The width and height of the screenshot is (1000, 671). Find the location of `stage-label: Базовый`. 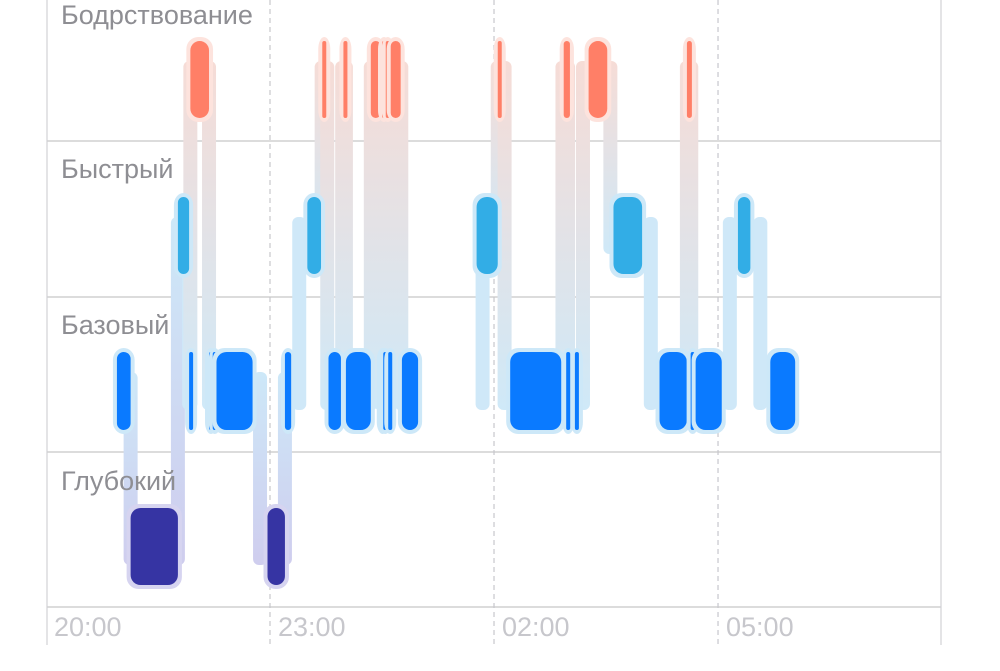

stage-label: Базовый is located at coordinates (115, 325).